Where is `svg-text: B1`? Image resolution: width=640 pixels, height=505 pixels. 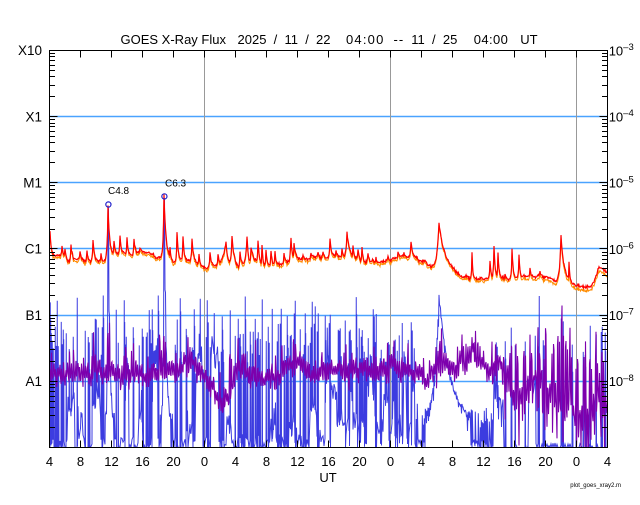 svg-text: B1 is located at coordinates (33, 315).